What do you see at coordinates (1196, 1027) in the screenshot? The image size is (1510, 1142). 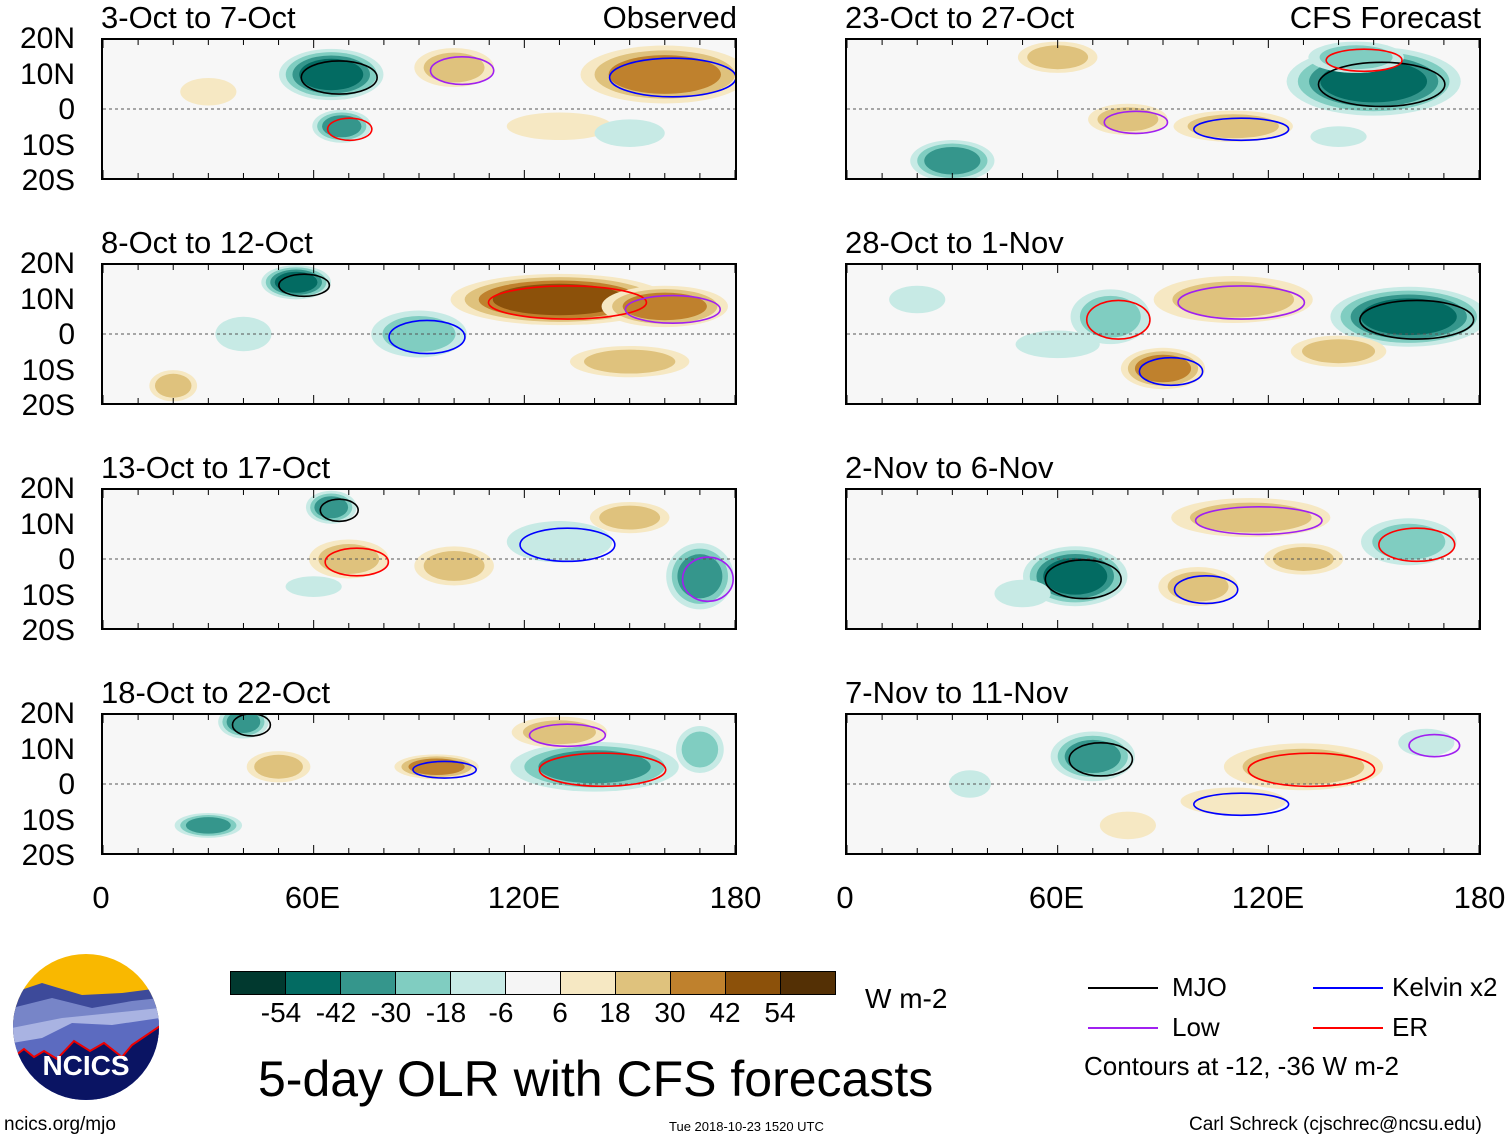 I see `legend-label: Low` at bounding box center [1196, 1027].